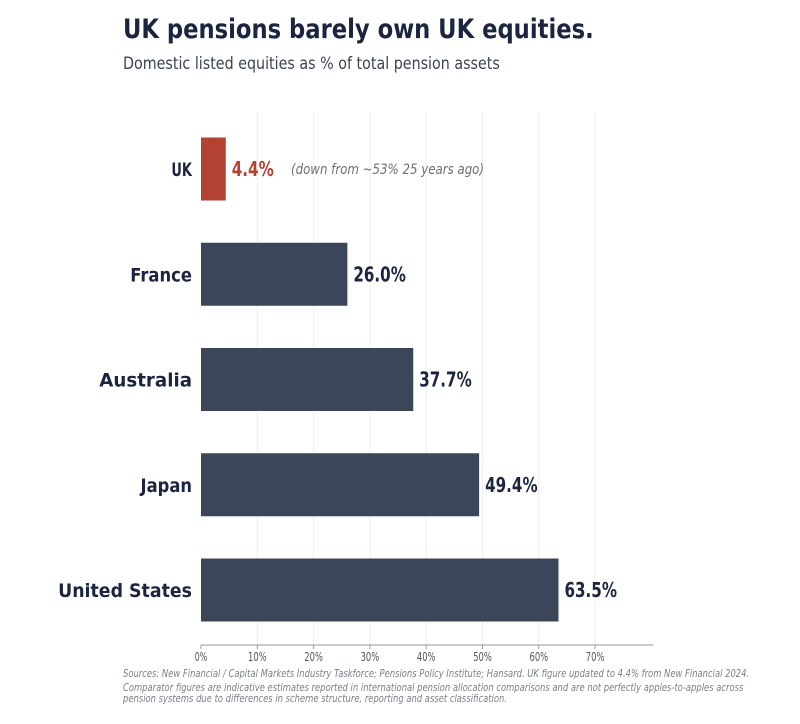 The width and height of the screenshot is (800, 724). What do you see at coordinates (482, 657) in the screenshot?
I see `x-tick-label: 50%` at bounding box center [482, 657].